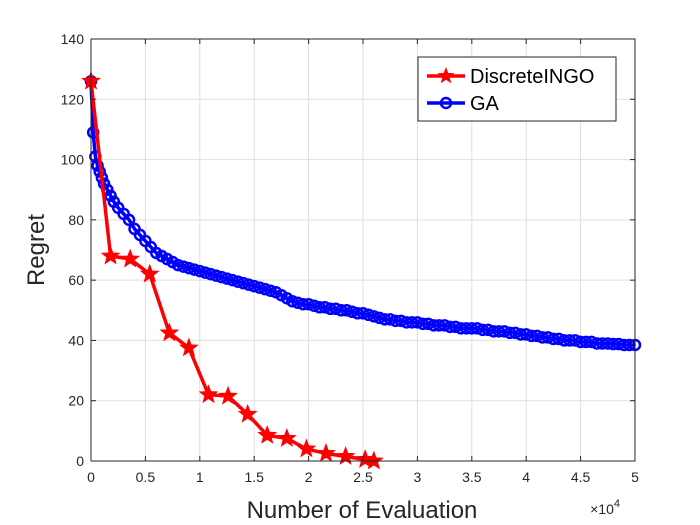  I want to click on y-tick-label: 140, so click(73, 39).